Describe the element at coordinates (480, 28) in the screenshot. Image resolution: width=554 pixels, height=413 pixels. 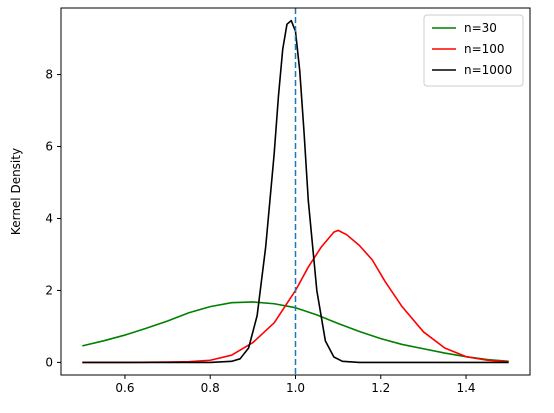
I see `legend-label: n=30` at that location.